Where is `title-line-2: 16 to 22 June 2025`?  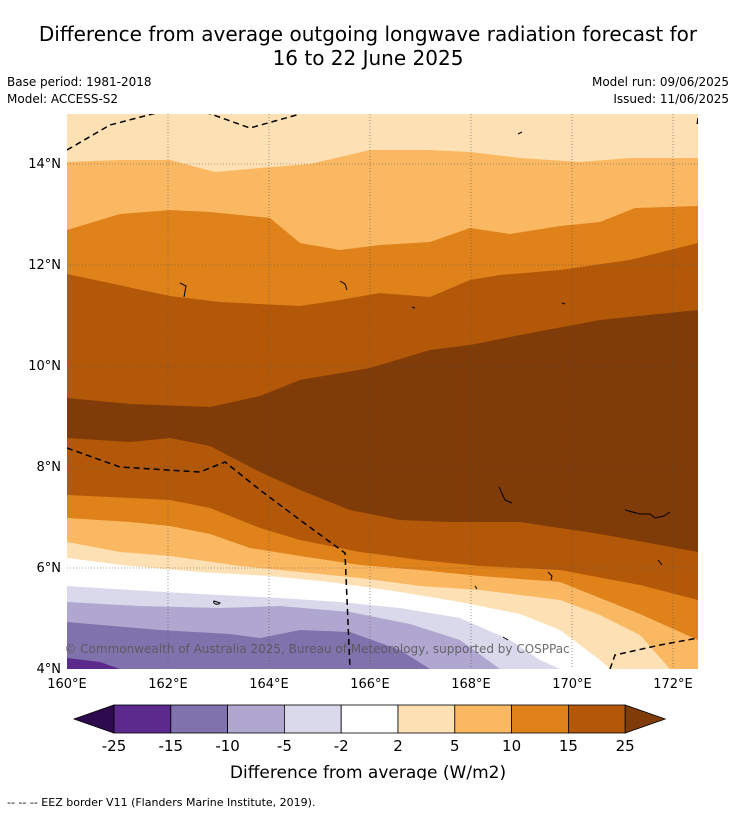 title-line-2: 16 to 22 June 2025 is located at coordinates (368, 58).